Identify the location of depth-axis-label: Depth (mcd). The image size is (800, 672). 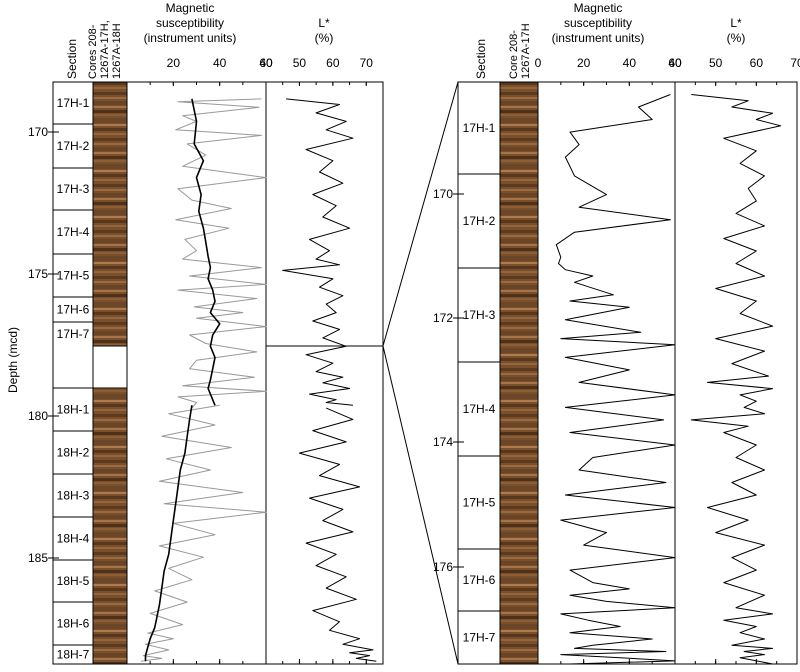
(13, 360).